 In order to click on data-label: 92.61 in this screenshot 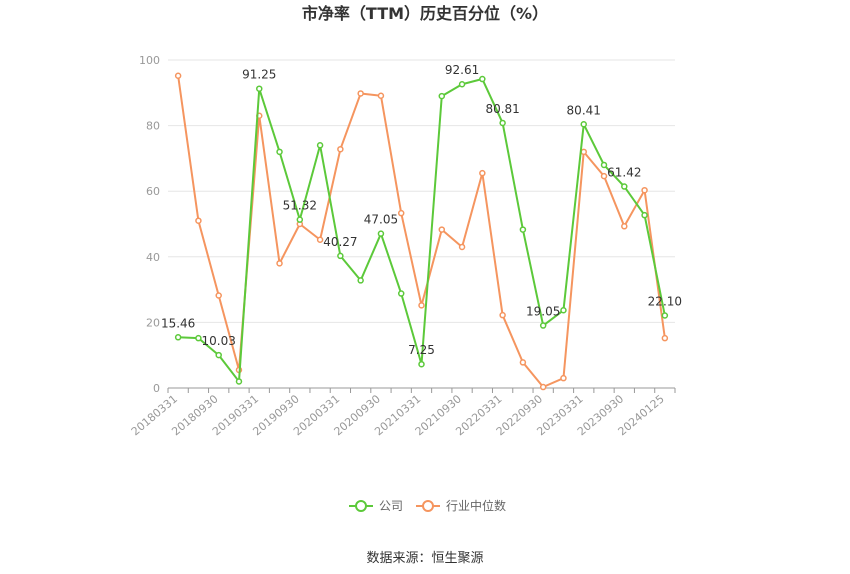, I will do `click(462, 70)`.